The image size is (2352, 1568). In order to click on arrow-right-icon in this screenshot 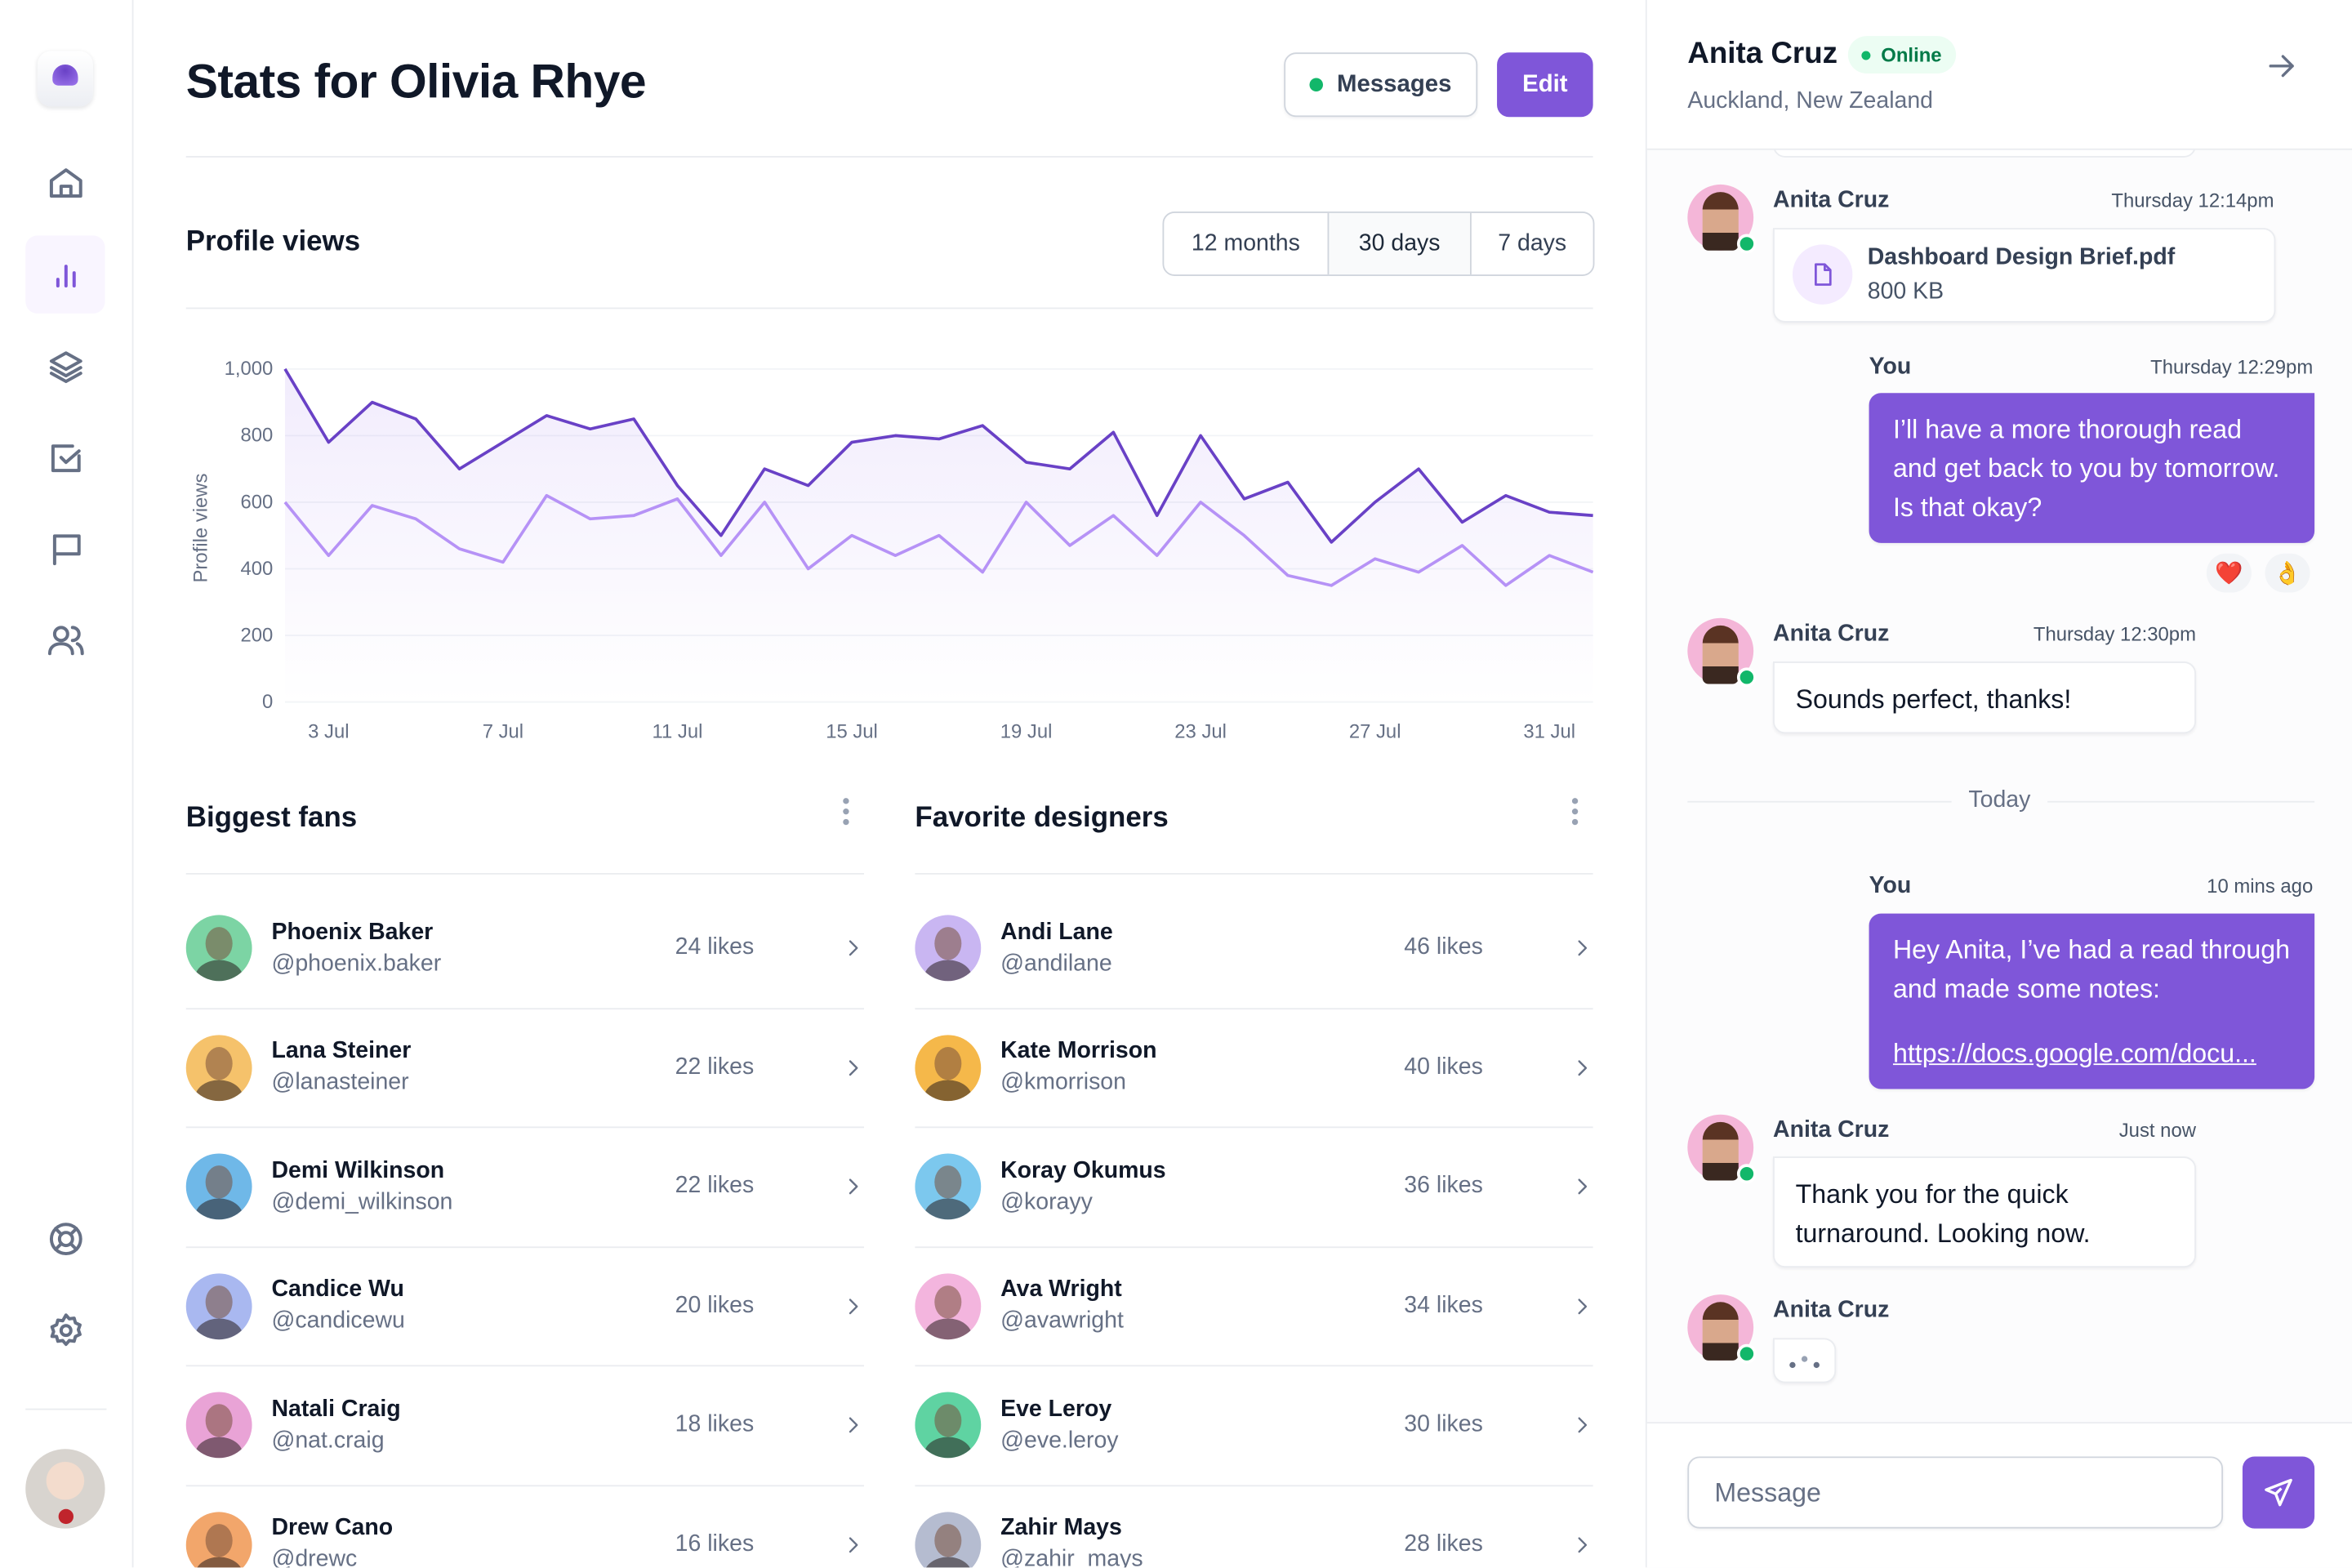, I will do `click(2281, 66)`.